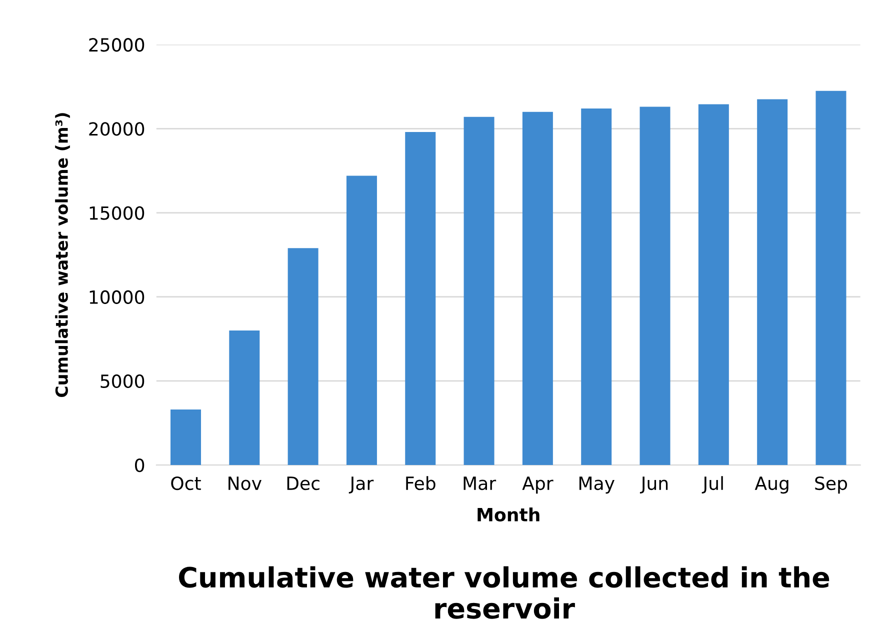  I want to click on x-tick-label: Dec, so click(303, 483).